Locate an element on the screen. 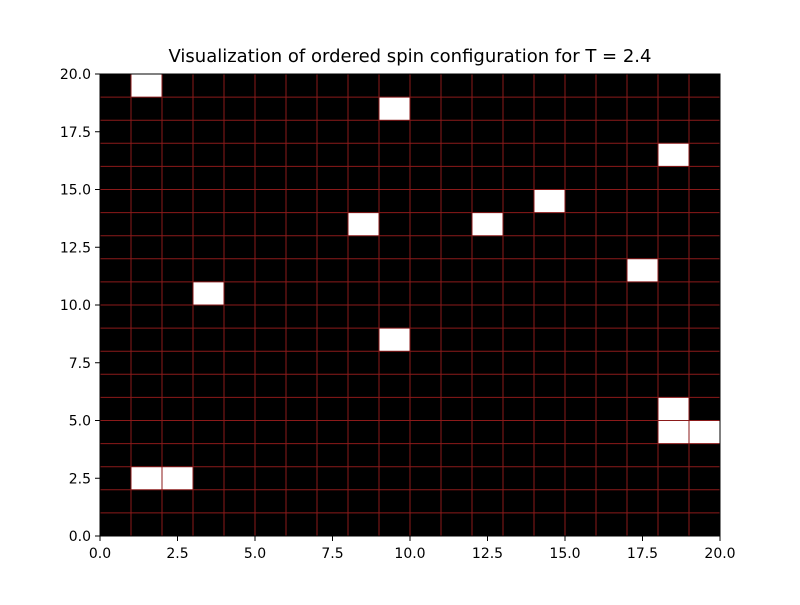  y-tick-label: 10.0 is located at coordinates (75, 306).